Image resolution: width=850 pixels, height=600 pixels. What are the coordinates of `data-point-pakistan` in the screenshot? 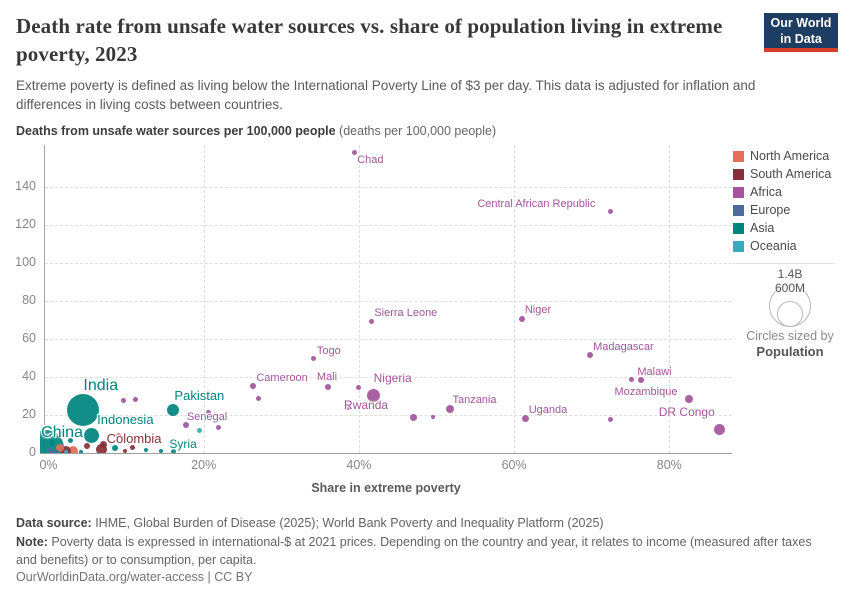 It's located at (173, 410).